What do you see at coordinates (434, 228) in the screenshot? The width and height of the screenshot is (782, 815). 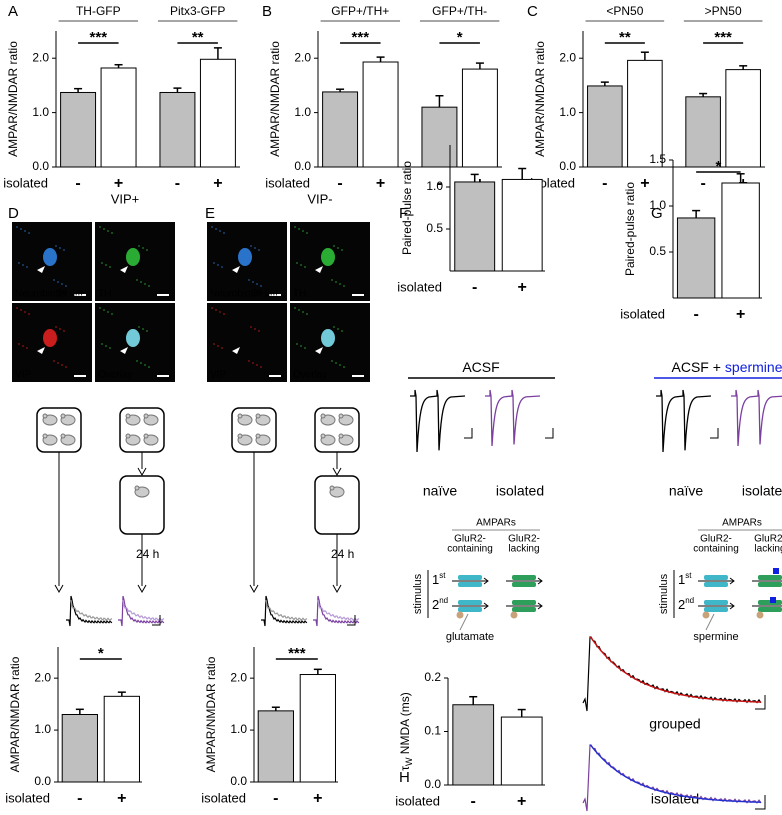 I see `y-tick-label: 0.5` at bounding box center [434, 228].